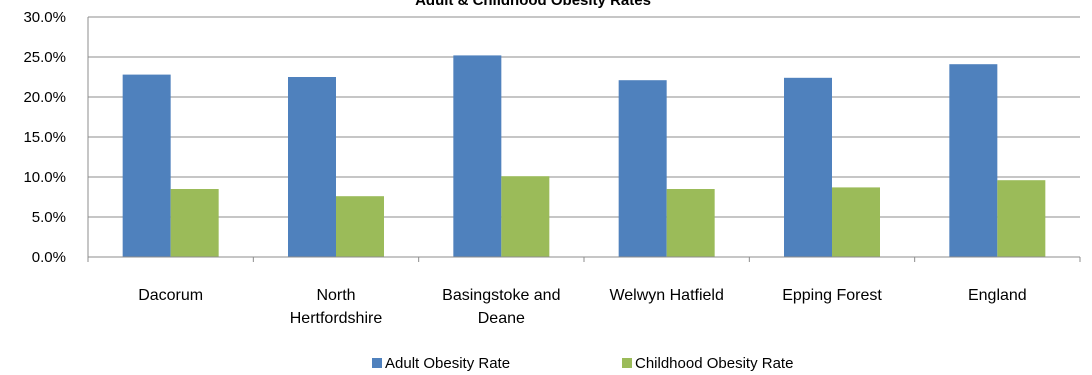 The height and width of the screenshot is (375, 1092). I want to click on x-tick-label: Dacorum, so click(170, 295).